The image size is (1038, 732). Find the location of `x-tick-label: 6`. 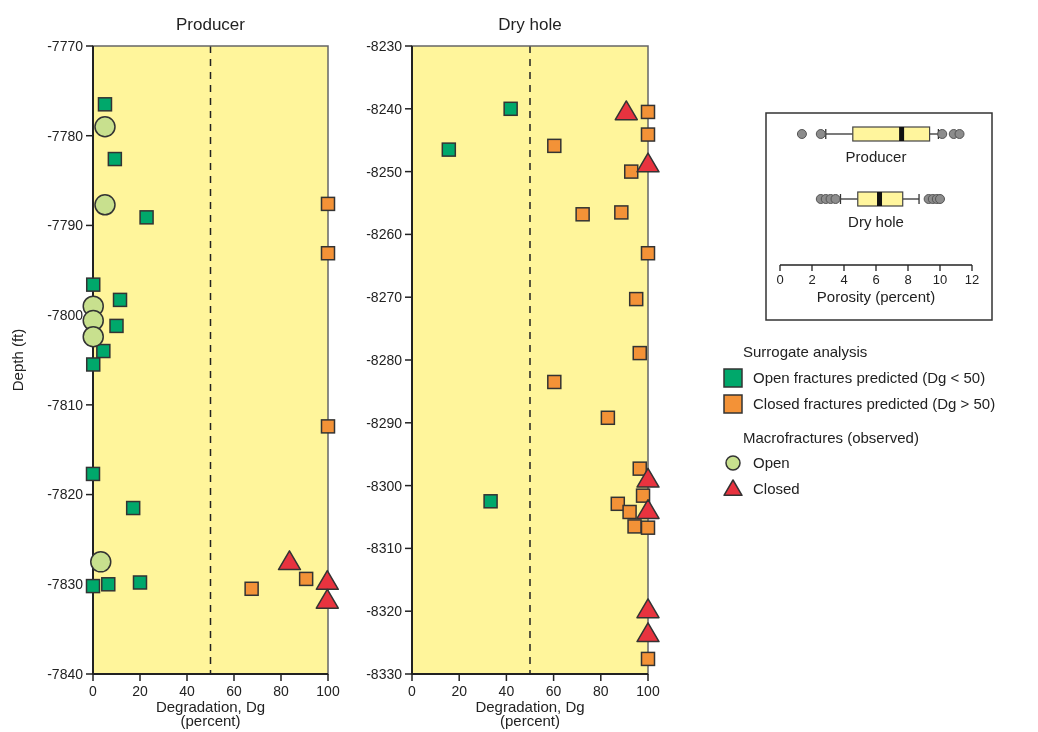

x-tick-label: 6 is located at coordinates (876, 279).